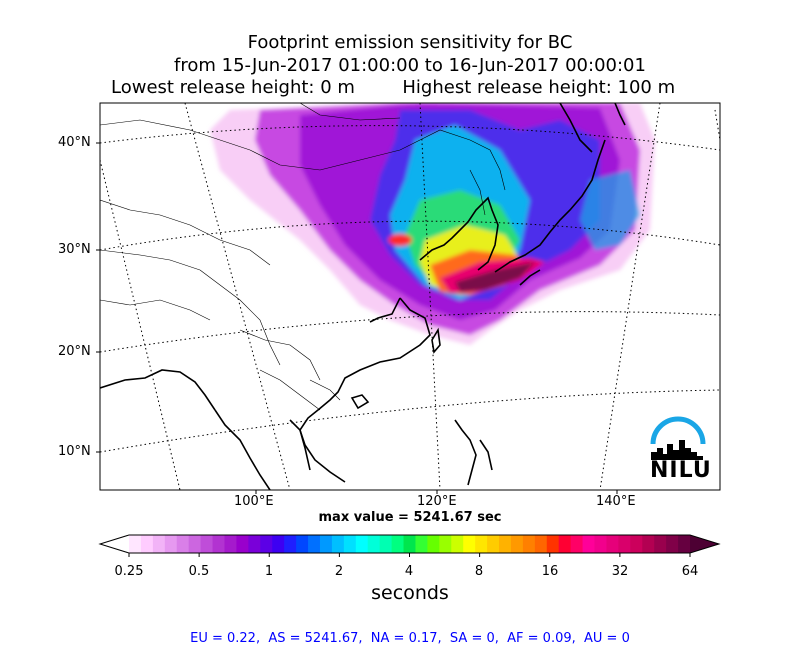  Describe the element at coordinates (74, 142) in the screenshot. I see `lat-label-40n: 40°N` at that location.